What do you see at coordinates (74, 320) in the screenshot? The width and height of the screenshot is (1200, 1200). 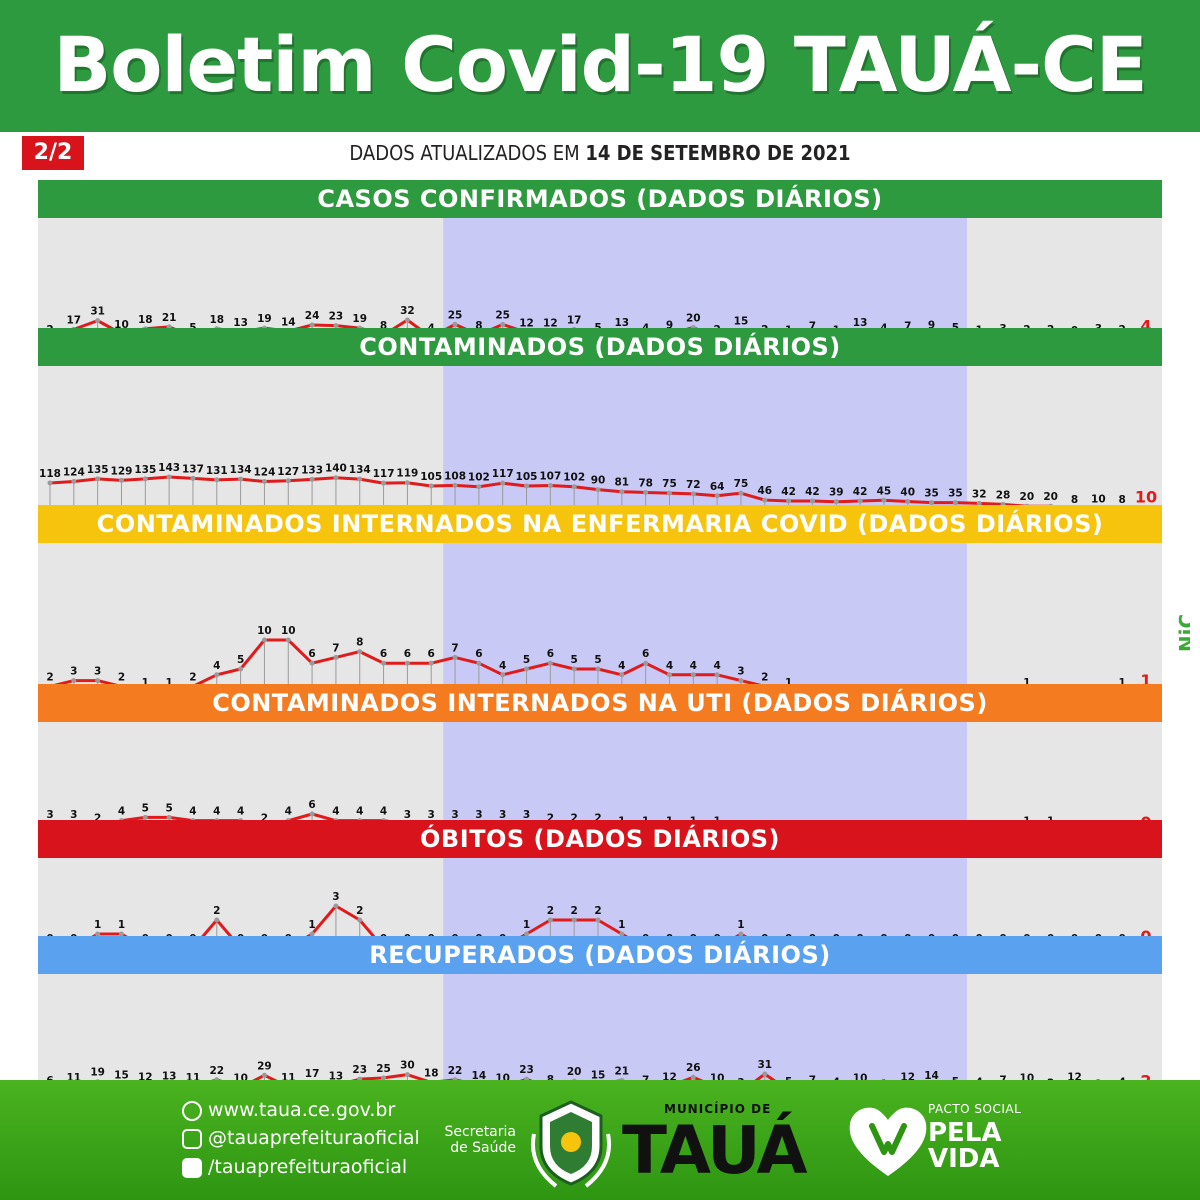 I see `data-label: 17` at bounding box center [74, 320].